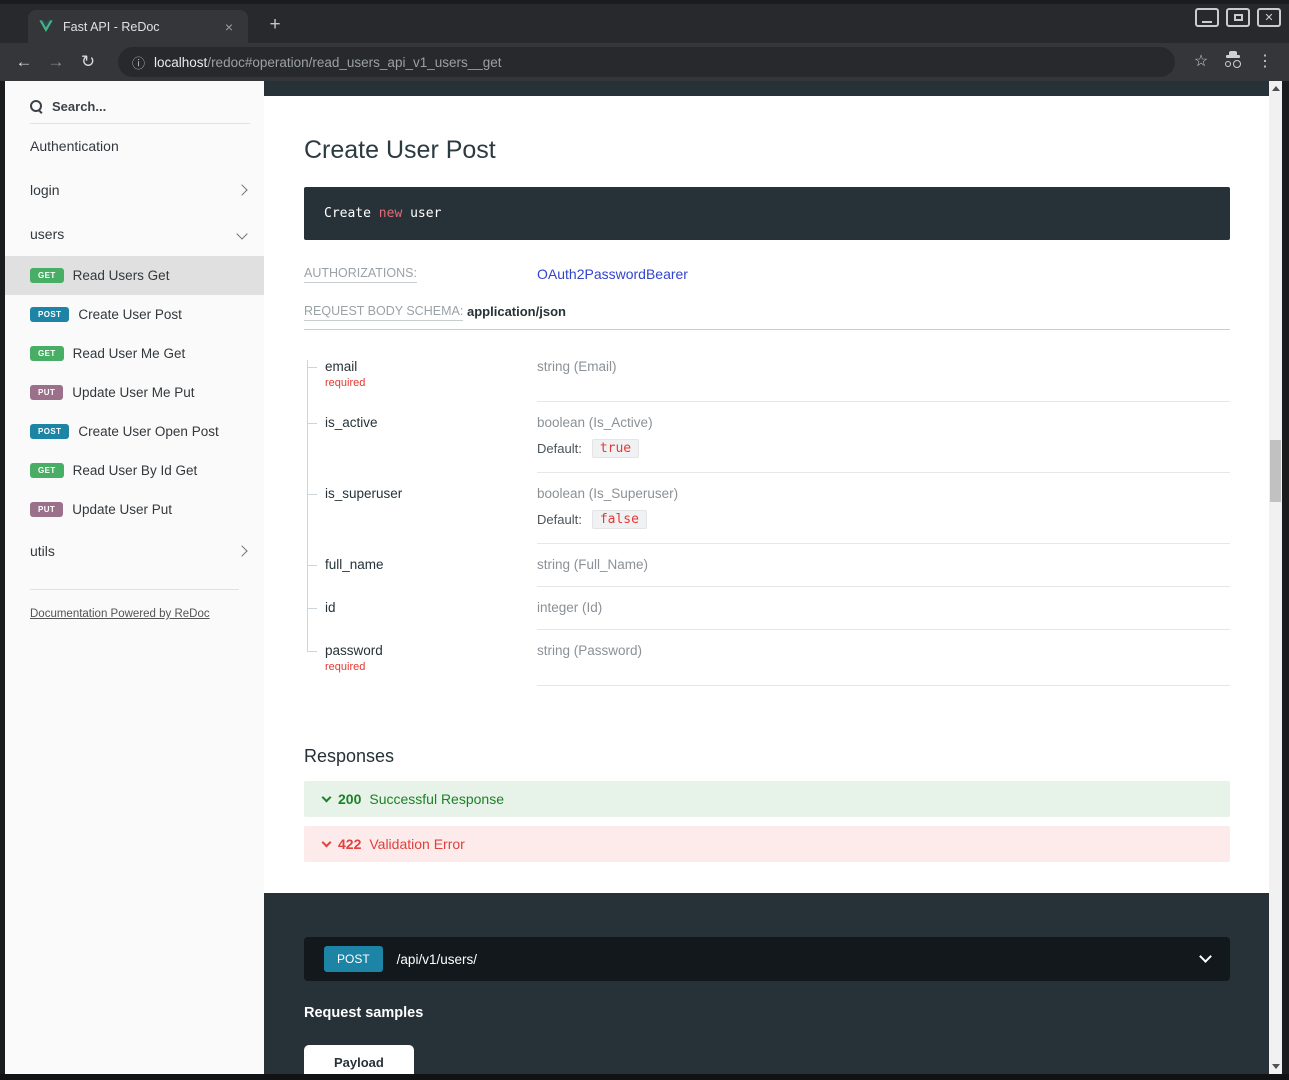 The image size is (1289, 1080). What do you see at coordinates (353, 959) in the screenshot?
I see `post-method-badge: POST` at bounding box center [353, 959].